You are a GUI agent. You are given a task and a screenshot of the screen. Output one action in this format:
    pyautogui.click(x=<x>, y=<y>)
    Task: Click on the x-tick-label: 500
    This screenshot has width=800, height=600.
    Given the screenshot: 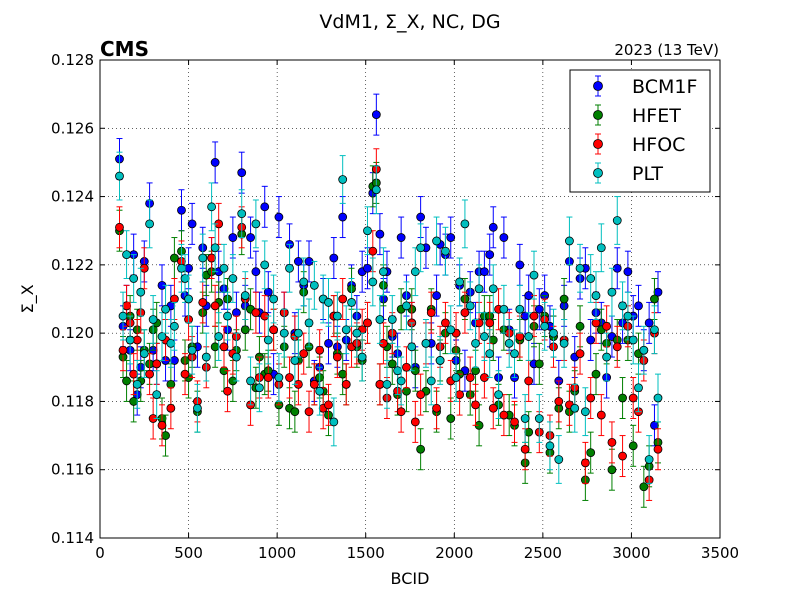 What is the action you would take?
    pyautogui.click(x=188, y=553)
    